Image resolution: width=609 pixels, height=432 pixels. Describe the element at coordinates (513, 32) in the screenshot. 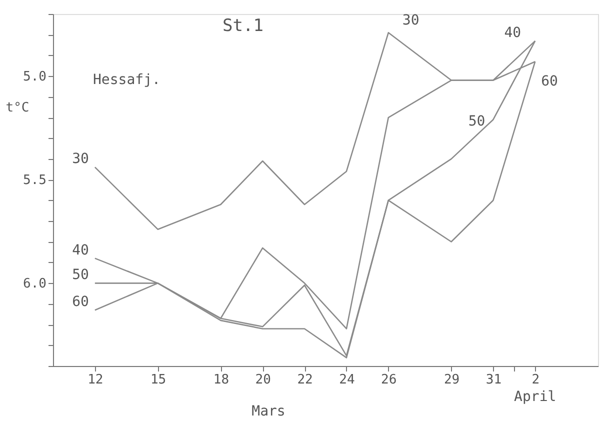

I see `text: 40` at that location.